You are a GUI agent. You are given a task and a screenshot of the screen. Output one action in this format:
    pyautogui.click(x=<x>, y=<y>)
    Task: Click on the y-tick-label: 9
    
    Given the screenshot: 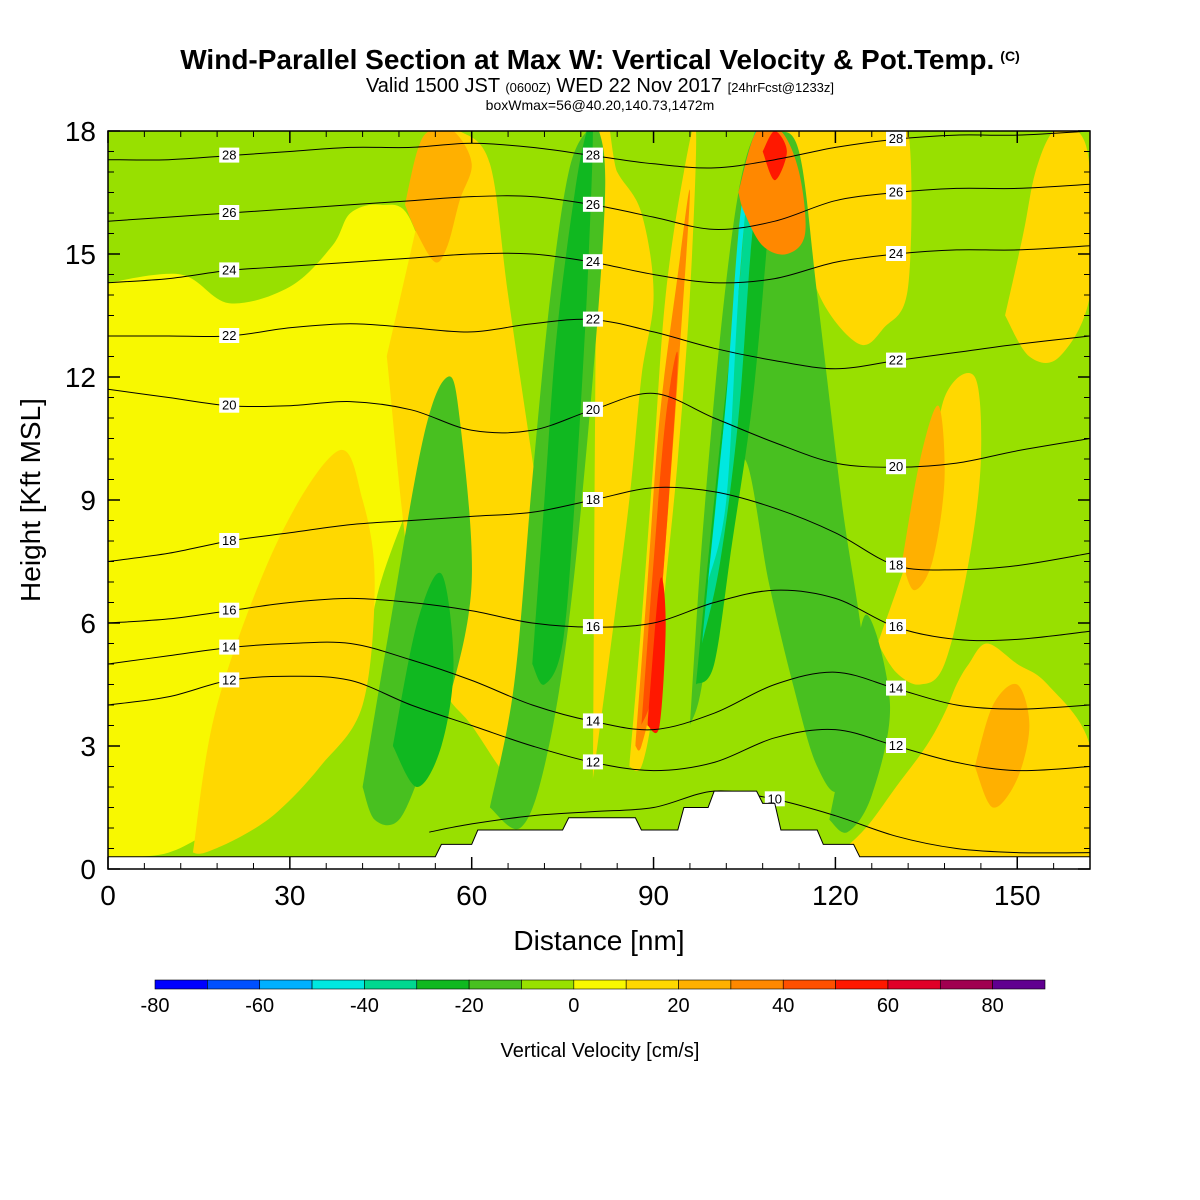 What is the action you would take?
    pyautogui.click(x=88, y=500)
    